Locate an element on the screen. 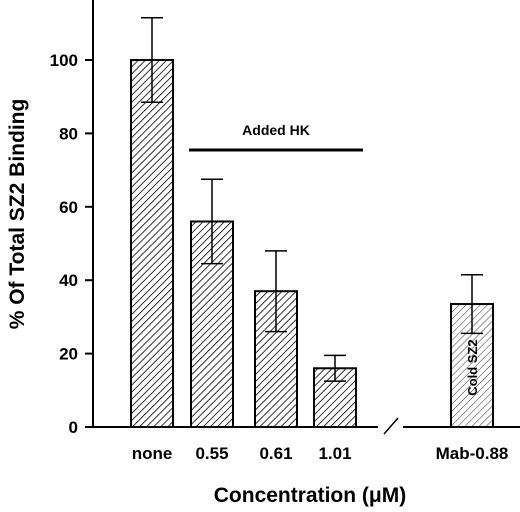 This screenshot has height=512, width=520. axis-break-mark is located at coordinates (391, 426).